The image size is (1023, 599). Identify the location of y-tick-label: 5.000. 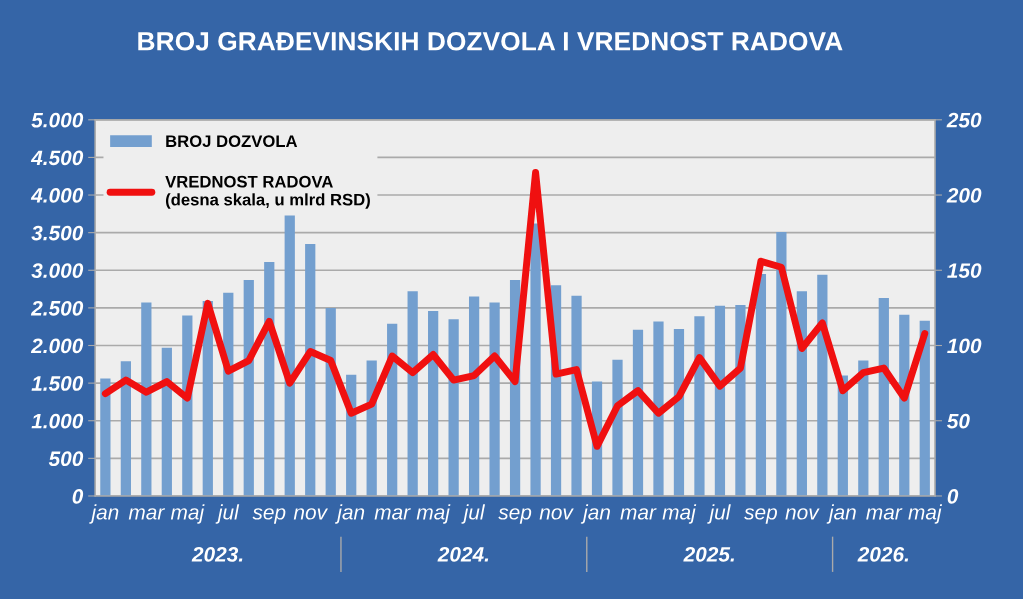
(57, 120).